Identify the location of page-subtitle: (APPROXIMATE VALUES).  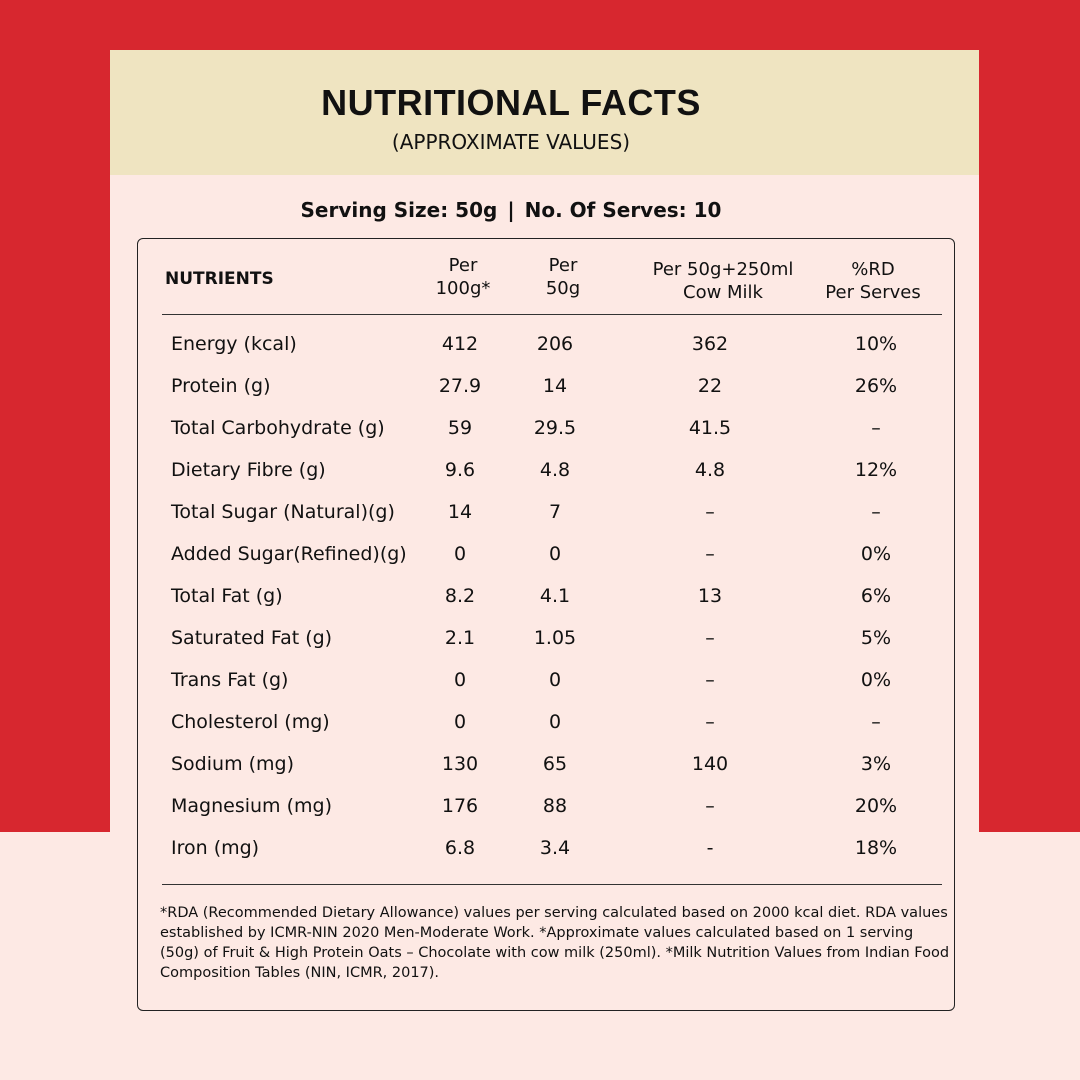
(511, 142).